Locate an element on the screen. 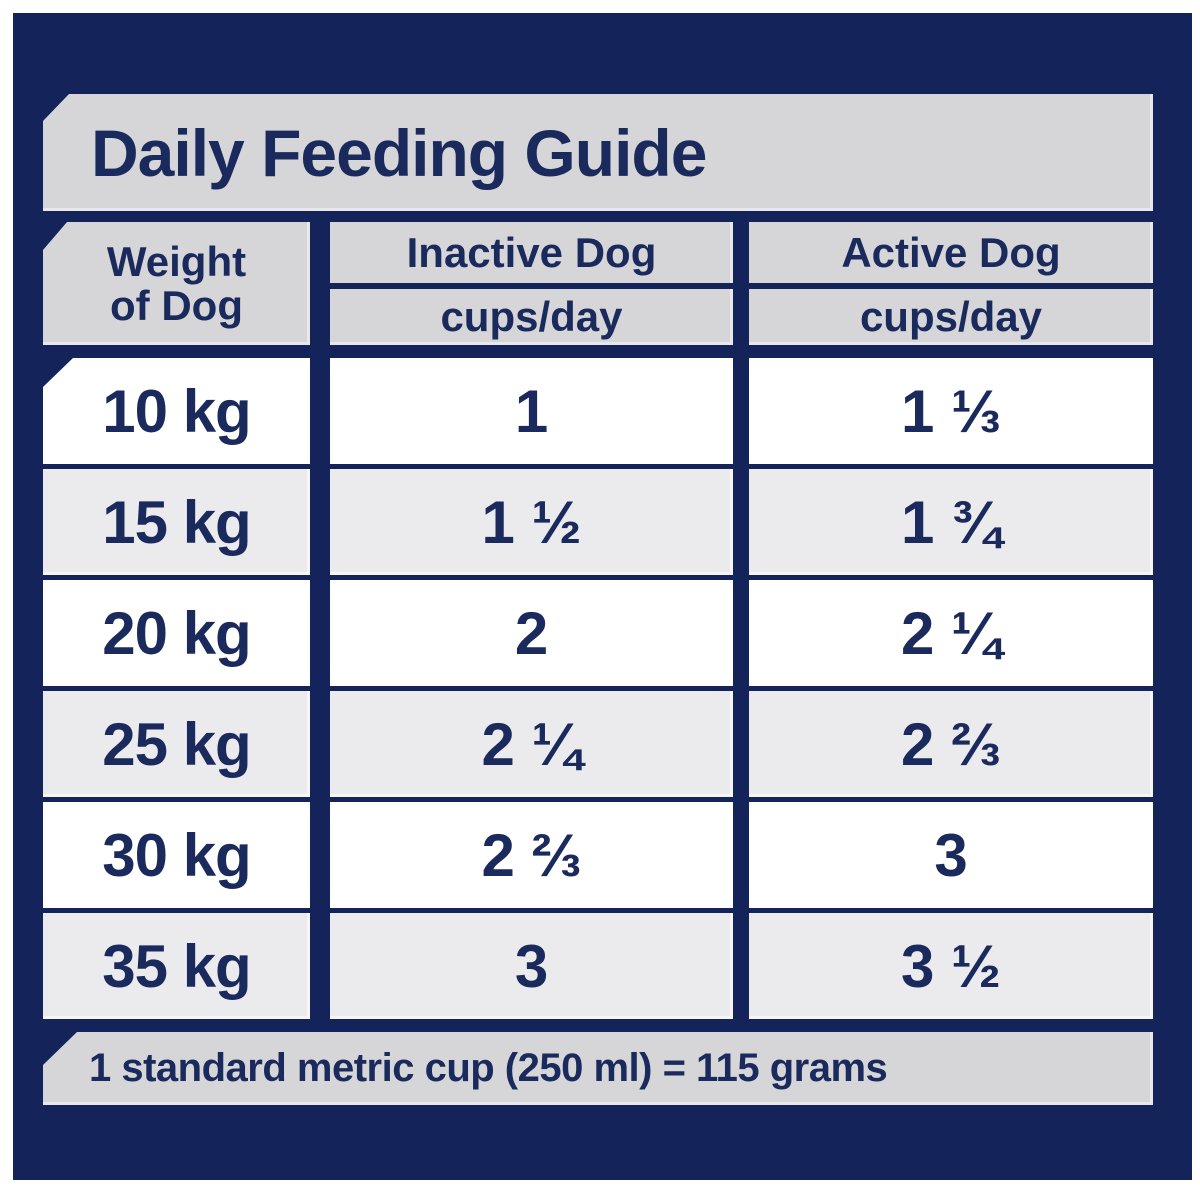 This screenshot has width=1200, height=1200. inactive-value-cell: 3 is located at coordinates (531, 966).